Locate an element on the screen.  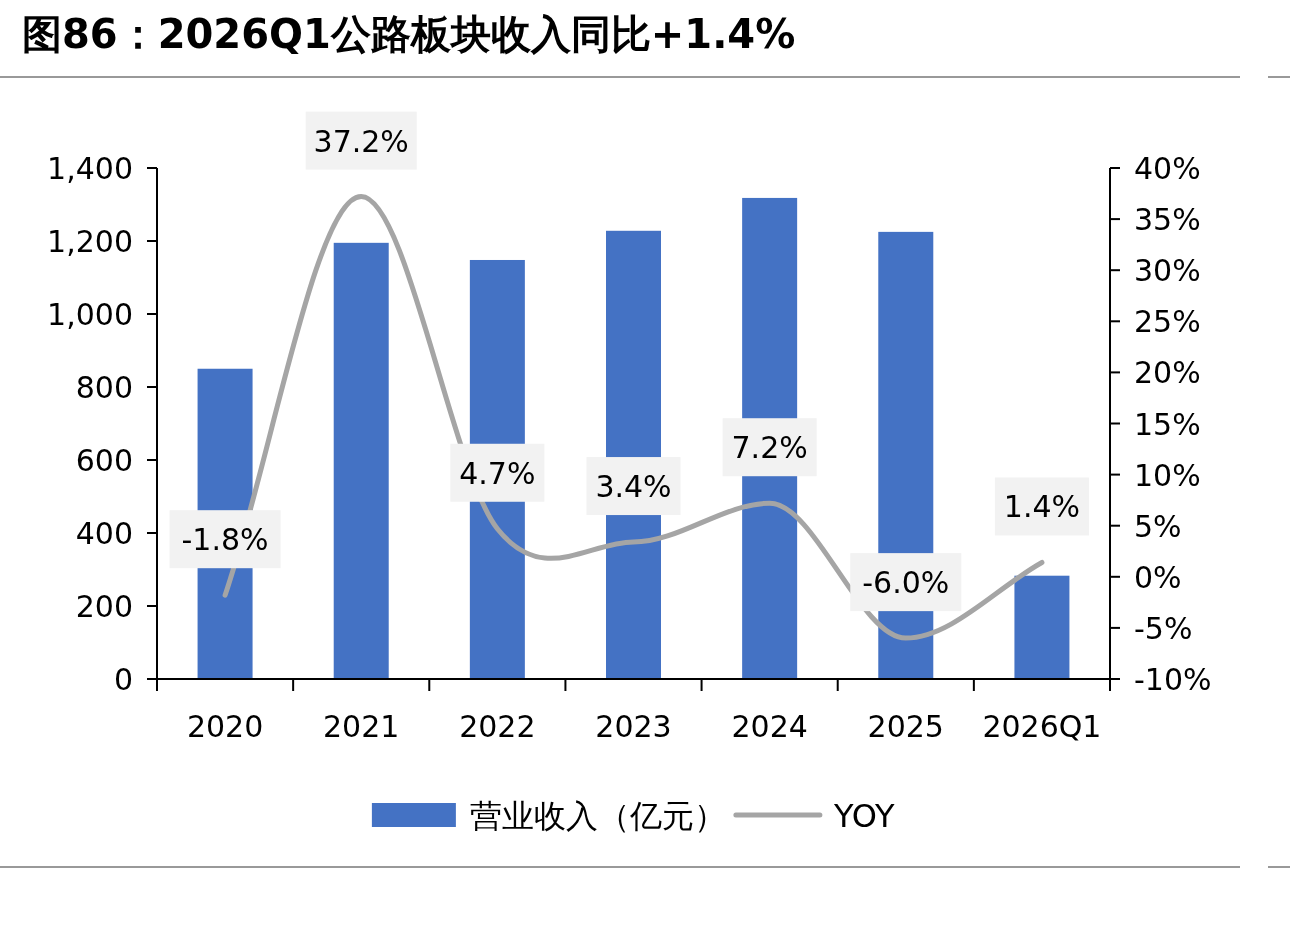
data-label: 7.2% is located at coordinates (769, 448).